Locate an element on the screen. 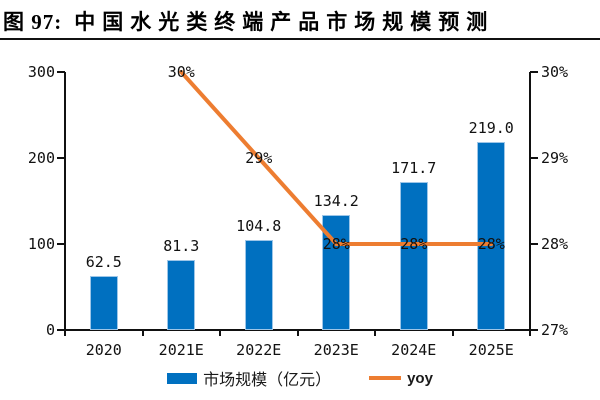 This screenshot has height=400, width=600. x-axis-category-label: 2021E is located at coordinates (181, 350).